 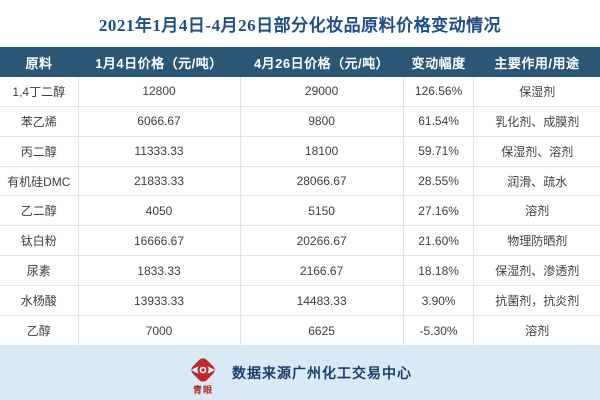 What do you see at coordinates (39, 181) in the screenshot?
I see `material-cell: 有机硅DMC` at bounding box center [39, 181].